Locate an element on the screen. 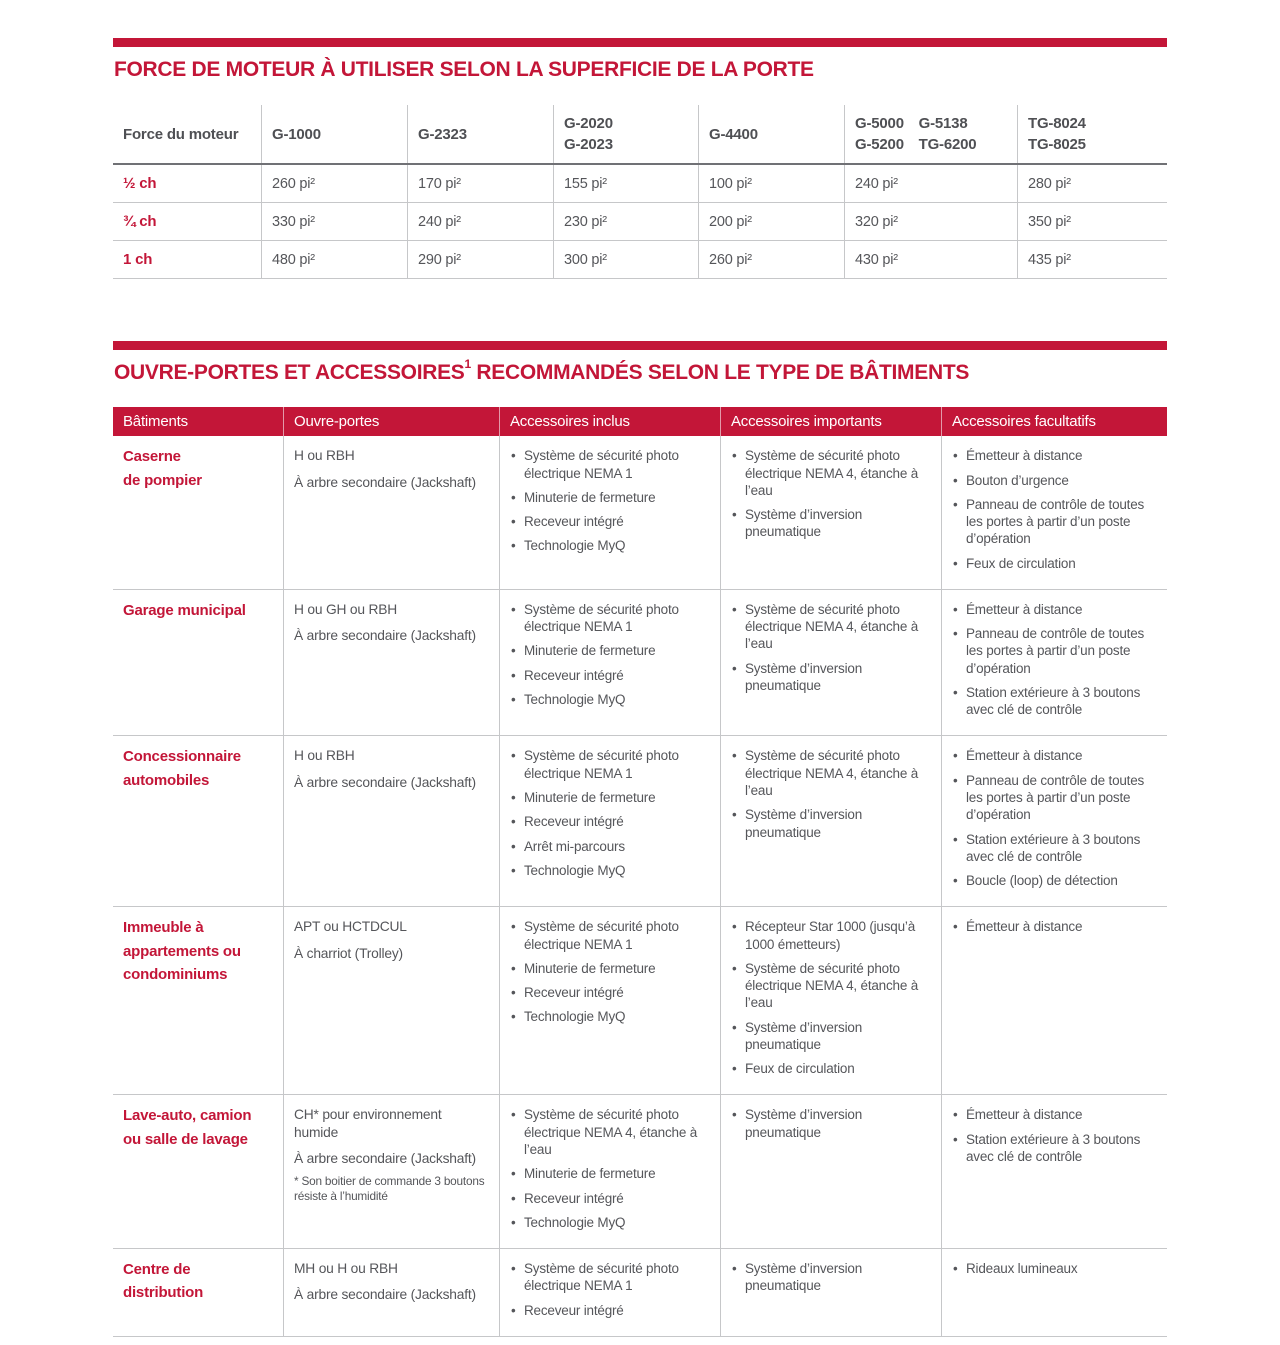 The width and height of the screenshot is (1280, 1345). optional-accessories-cell: Émetteur à distance is located at coordinates (1054, 1000).